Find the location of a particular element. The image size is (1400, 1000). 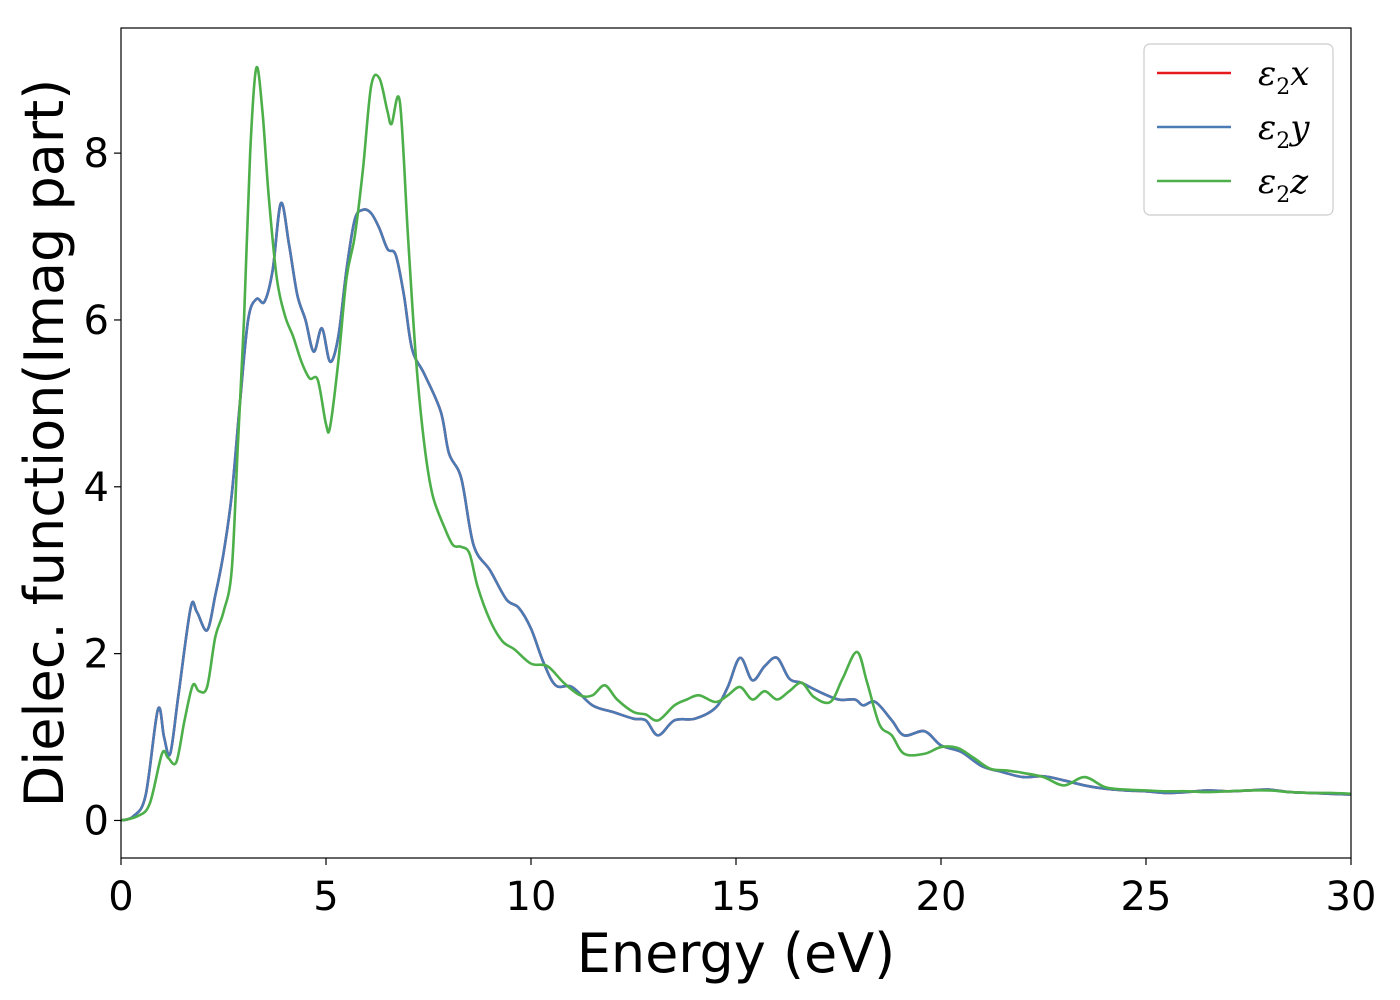

legend-label-y: ε2y is located at coordinates (1284, 131).